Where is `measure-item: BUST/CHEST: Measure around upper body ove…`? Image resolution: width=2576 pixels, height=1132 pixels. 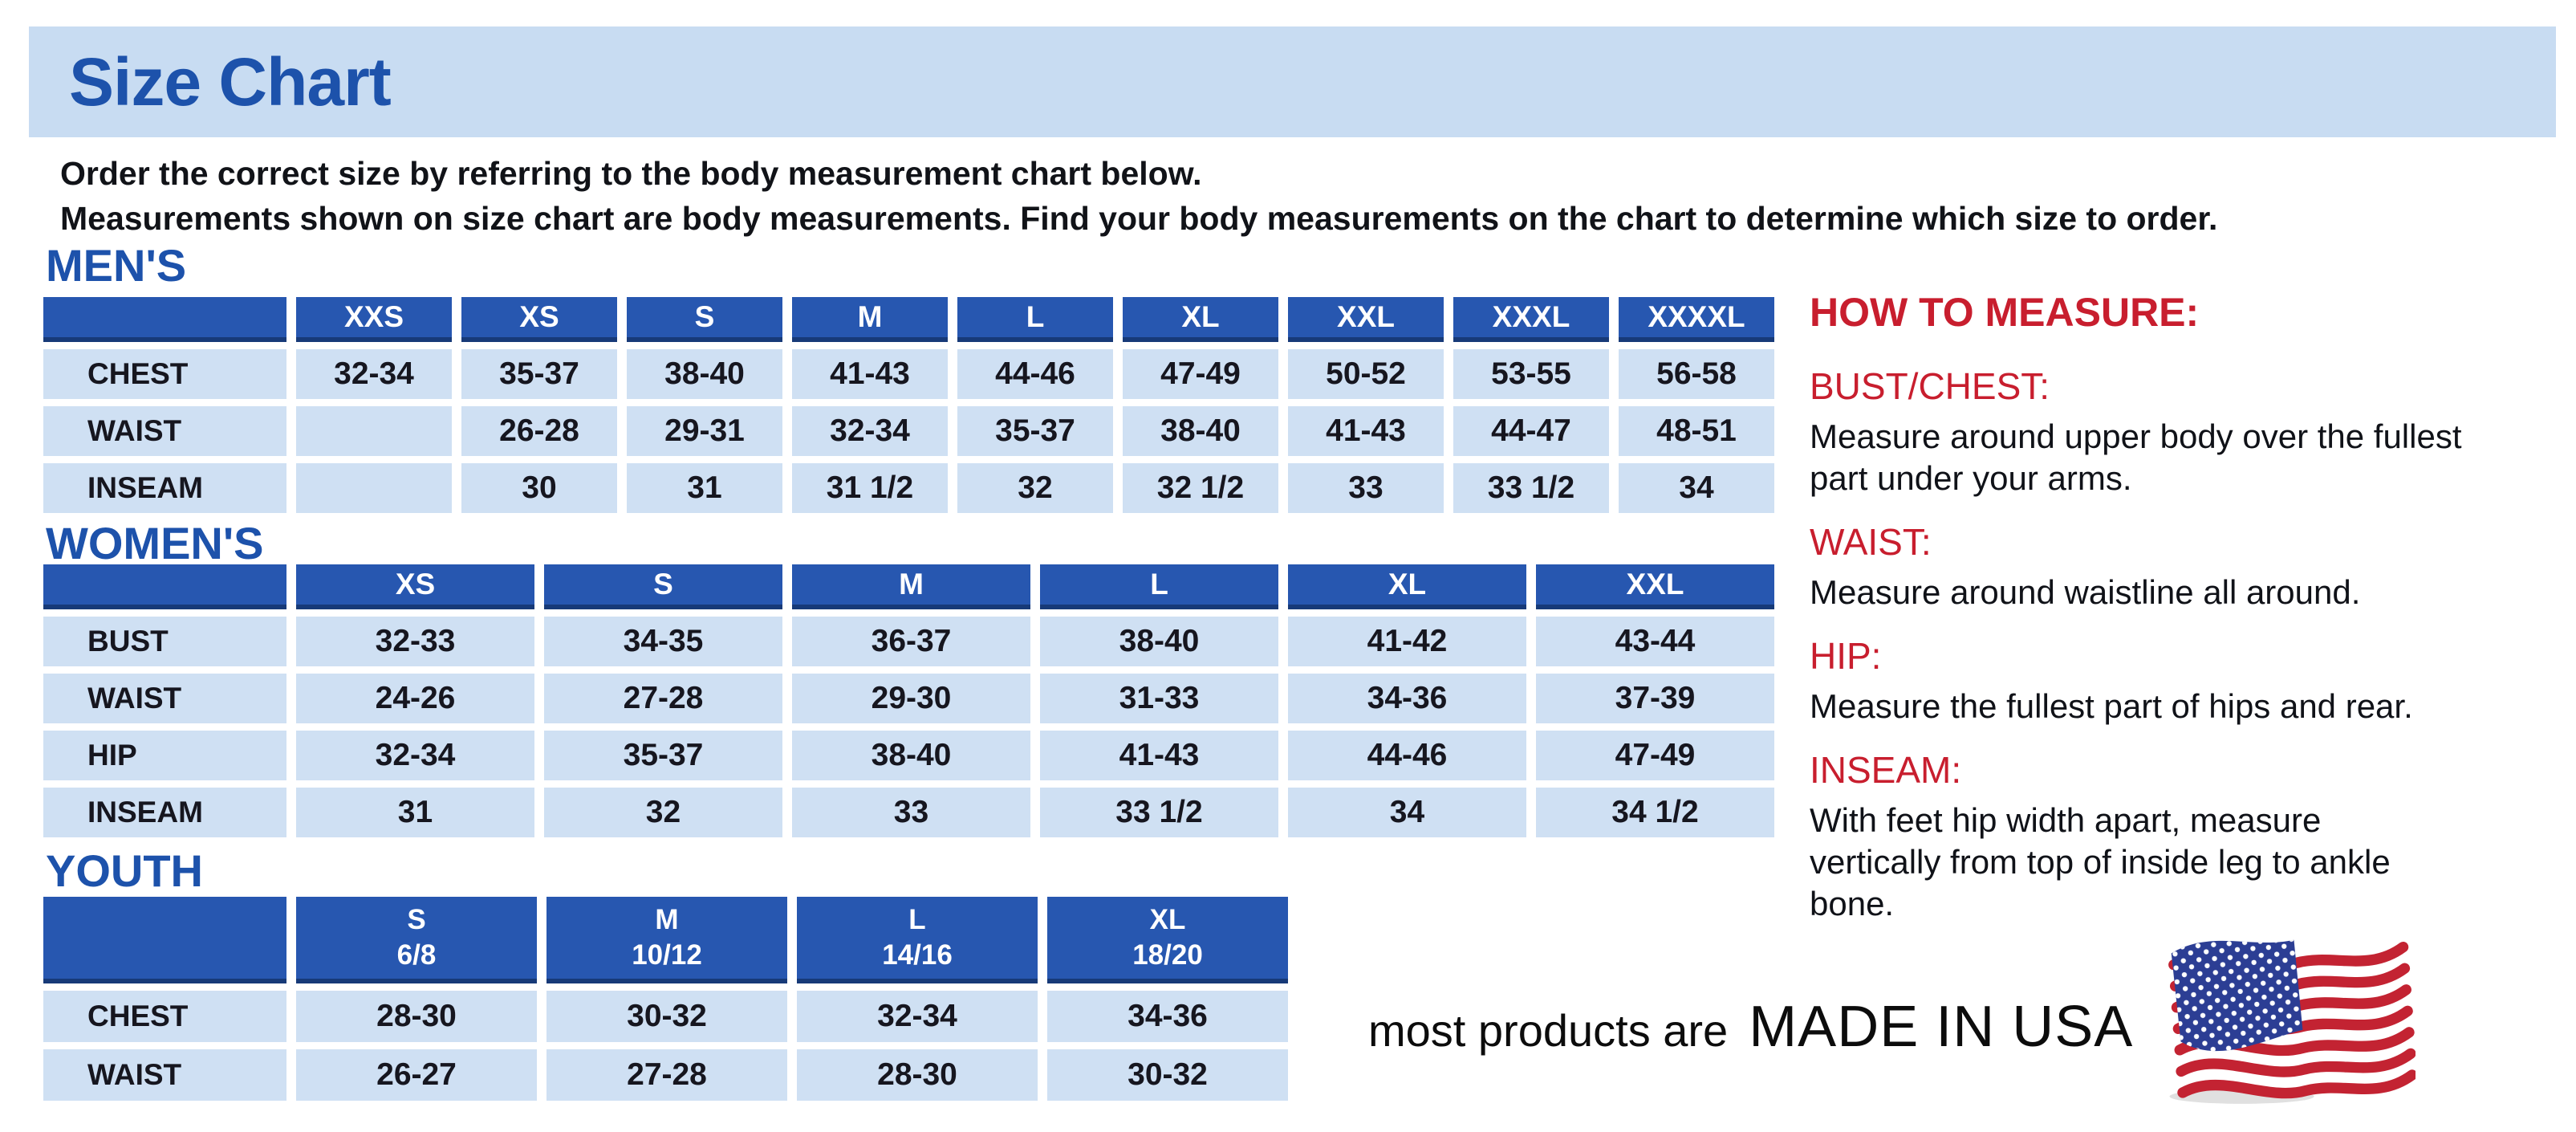 measure-item: BUST/CHEST: Measure around upper body ove… is located at coordinates (2167, 431).